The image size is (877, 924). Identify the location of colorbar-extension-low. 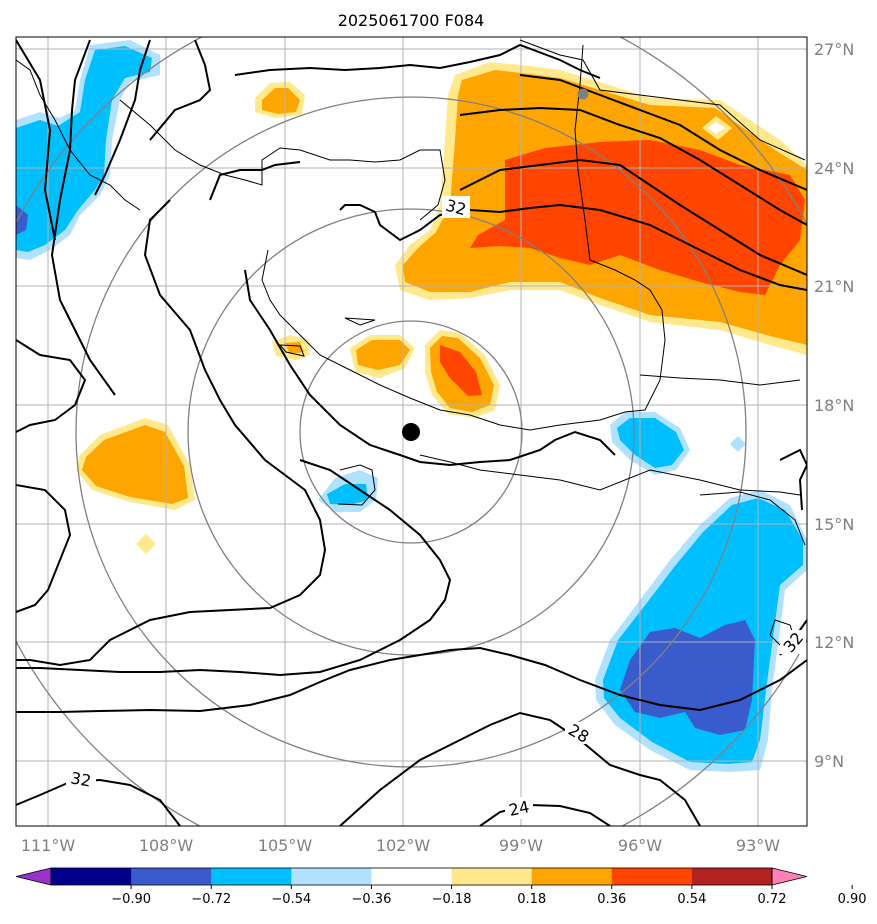
(33, 876).